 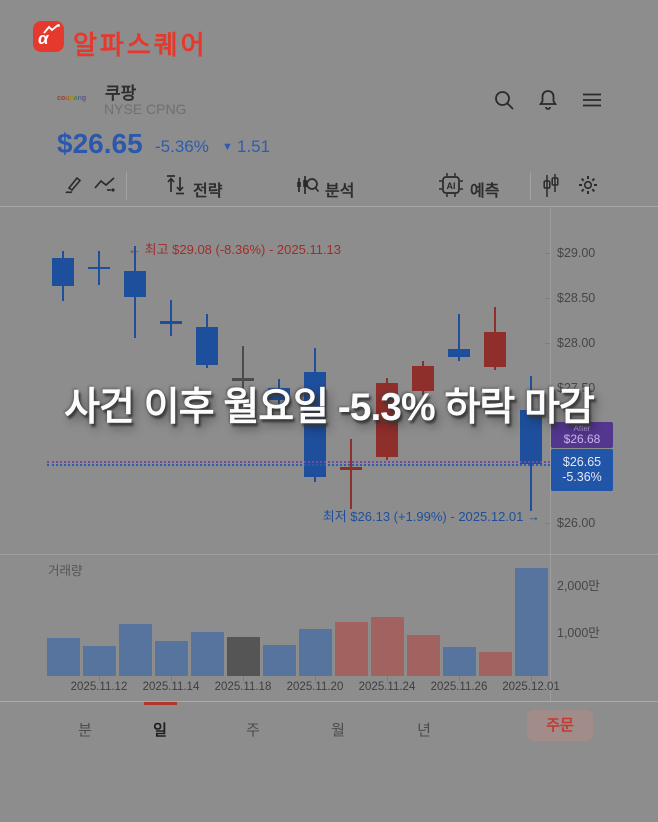 What do you see at coordinates (338, 730) in the screenshot?
I see `tab-month: 월` at bounding box center [338, 730].